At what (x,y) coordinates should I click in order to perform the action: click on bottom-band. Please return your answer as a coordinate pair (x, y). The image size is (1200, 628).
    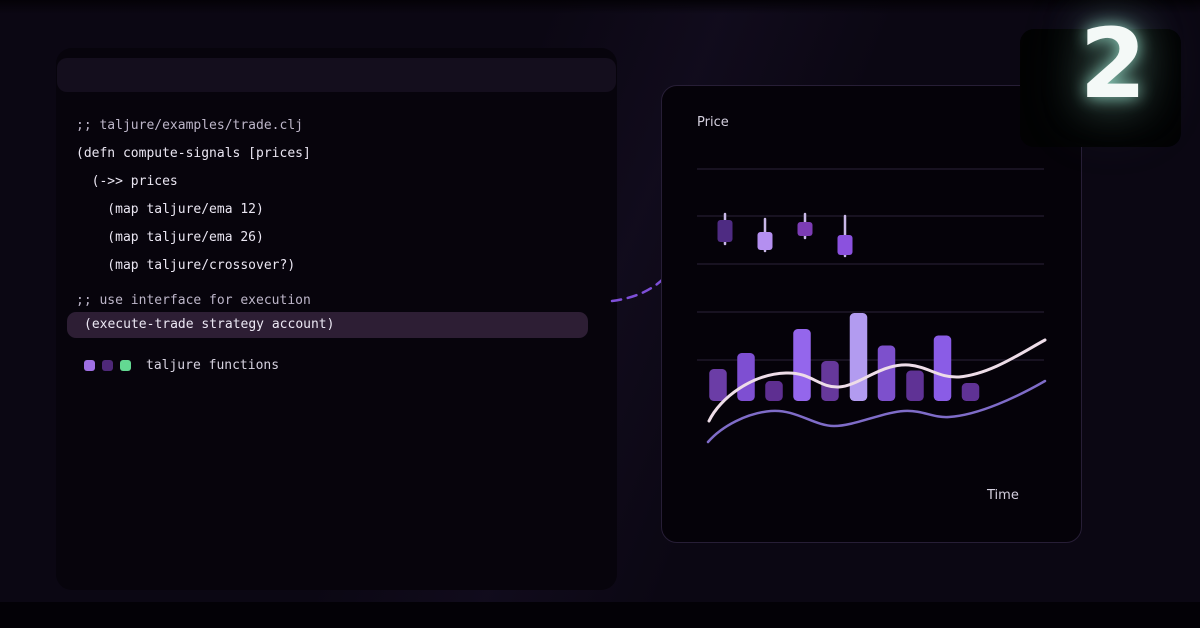
    Looking at the image, I should click on (600, 615).